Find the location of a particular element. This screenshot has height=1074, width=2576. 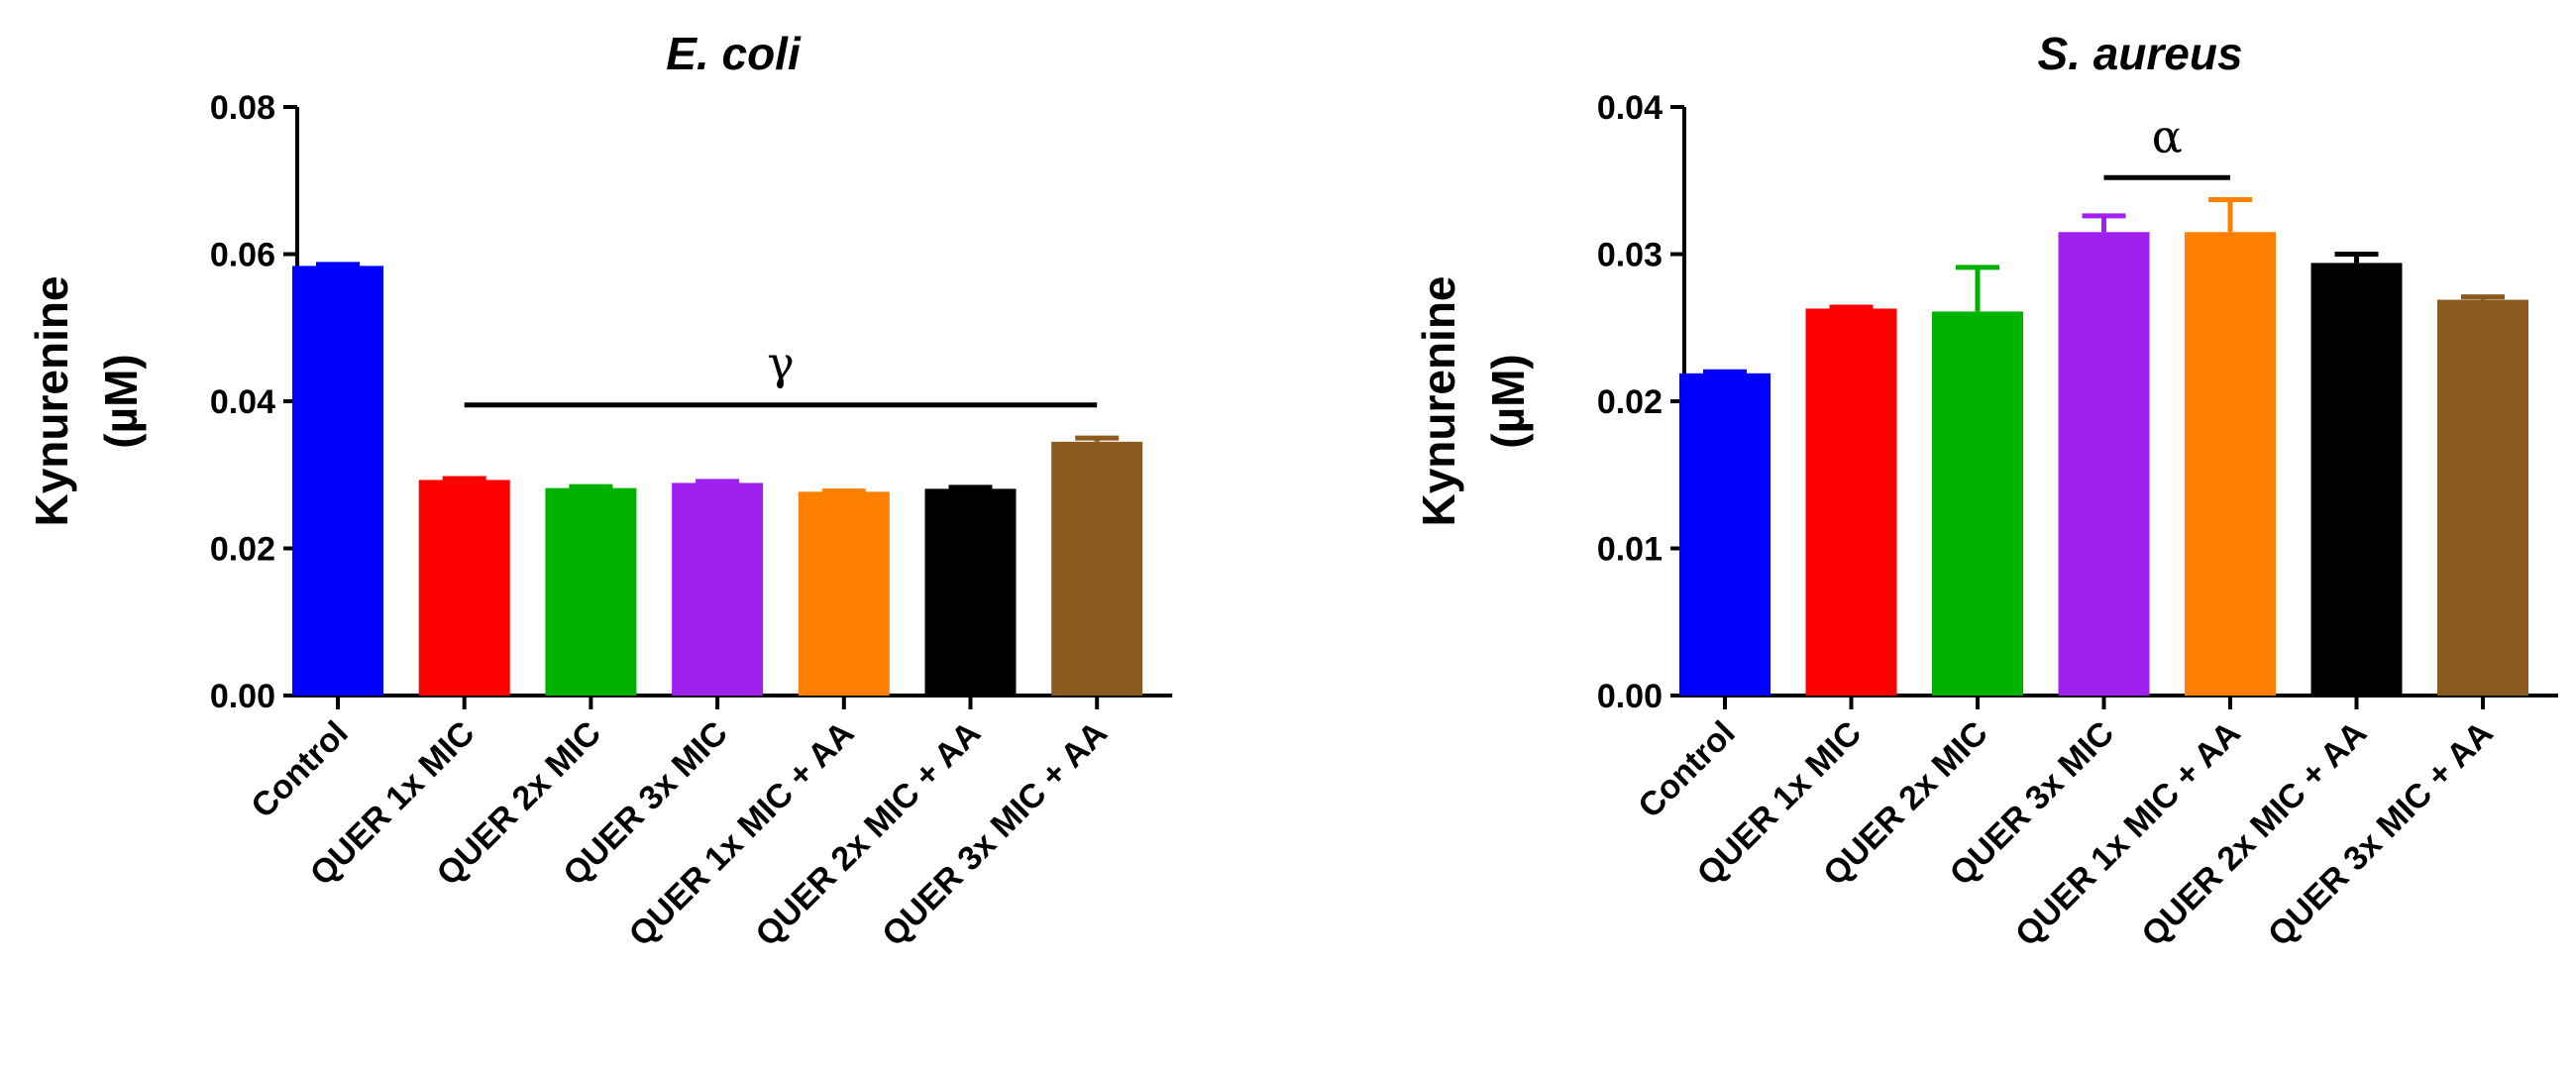

significance-symbol: α is located at coordinates (2167, 135).